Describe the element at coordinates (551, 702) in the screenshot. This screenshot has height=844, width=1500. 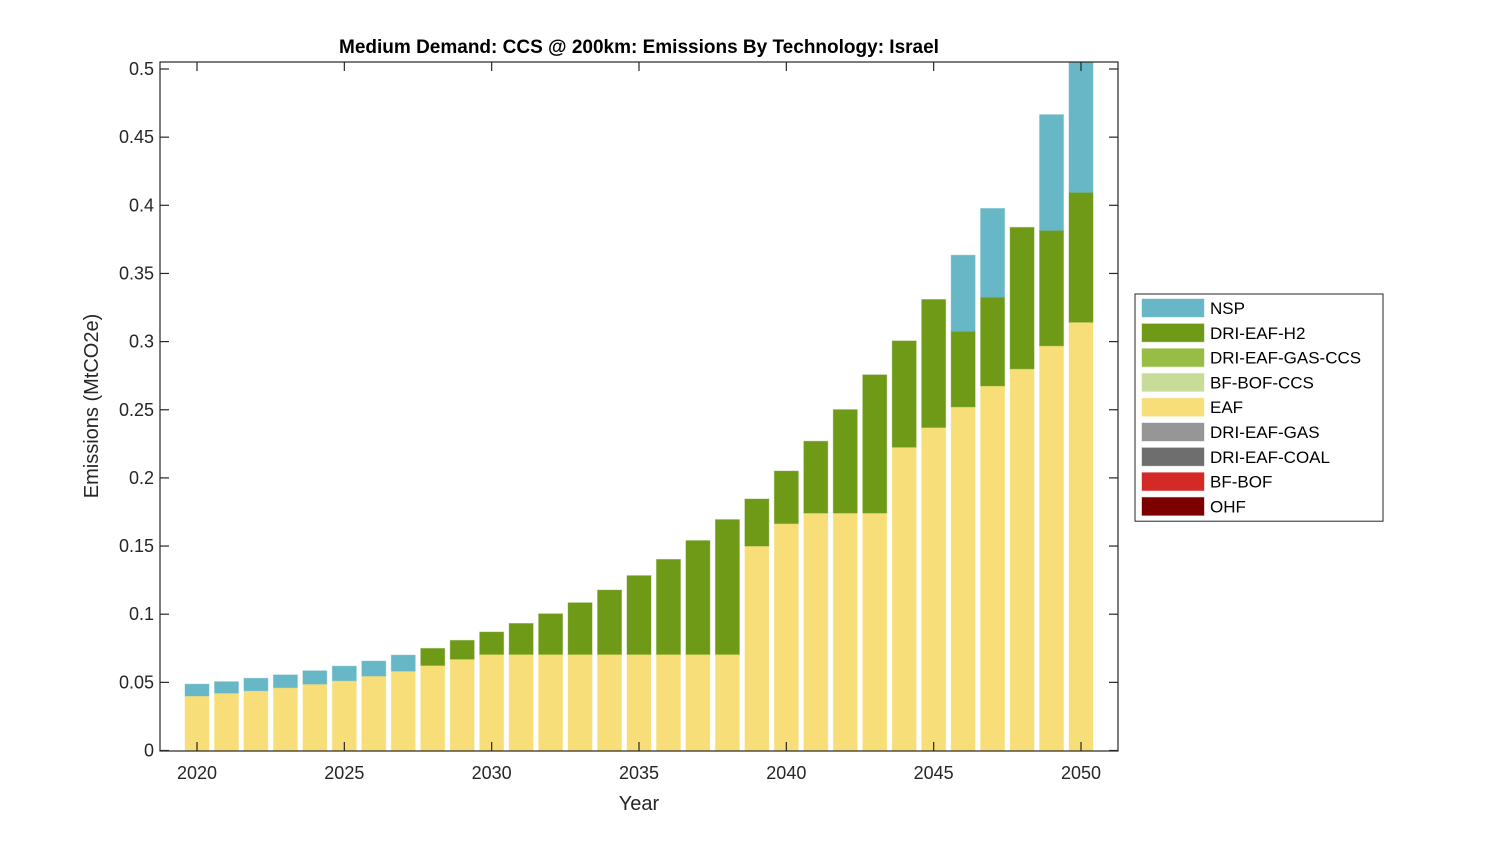
I see `bar-segment-eaf-2032` at that location.